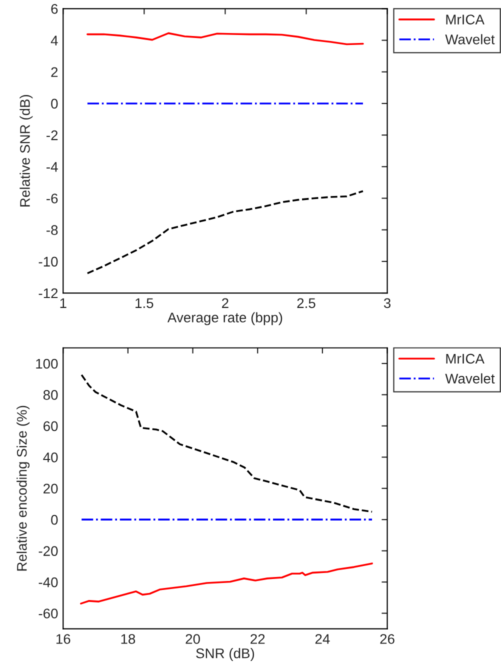  I want to click on x-tick-label: 1.5, so click(145, 303).